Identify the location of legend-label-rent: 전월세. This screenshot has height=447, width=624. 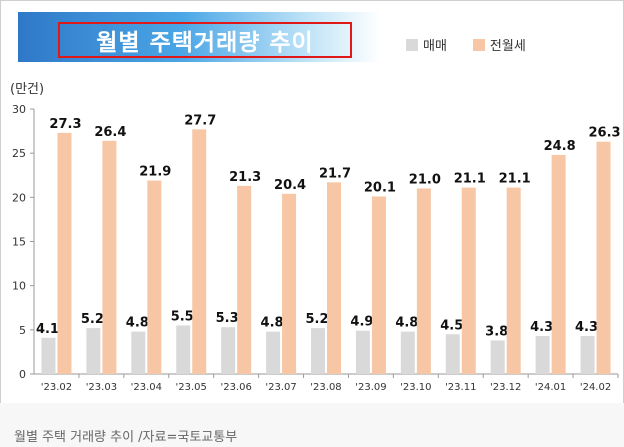
(507, 46).